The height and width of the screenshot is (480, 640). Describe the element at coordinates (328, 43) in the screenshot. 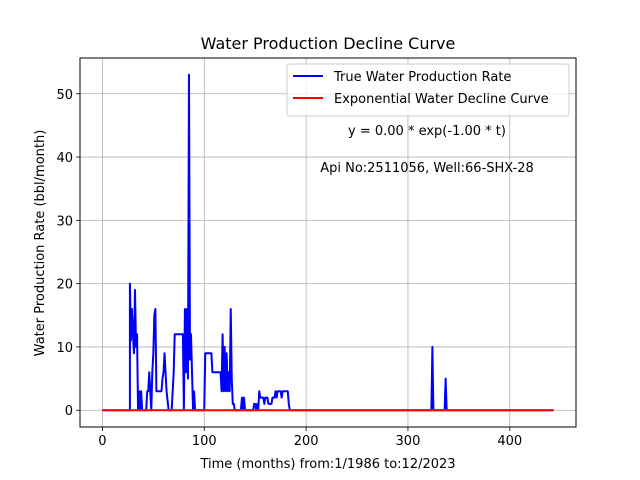

I see `chart-title: Water Production Decline Curve` at that location.